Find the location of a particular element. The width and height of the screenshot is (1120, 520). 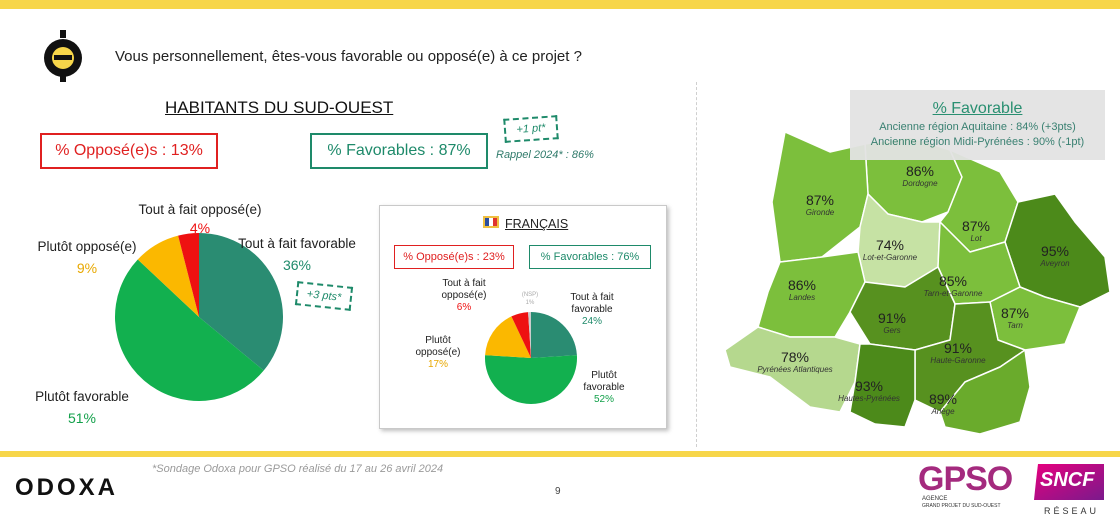

favorable-total-box: % Favorables : 87% is located at coordinates (399, 151).